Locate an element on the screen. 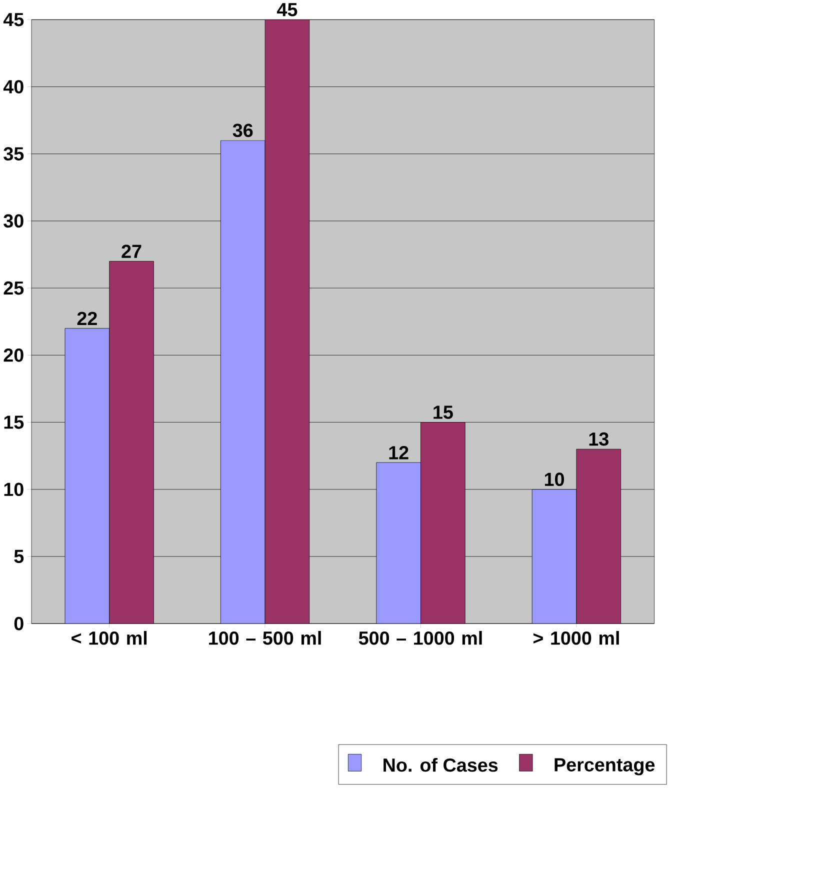  y-tick-label: 0 is located at coordinates (19, 623).